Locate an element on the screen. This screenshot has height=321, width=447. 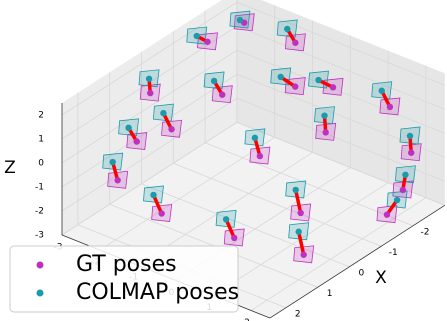
x-tick-label: 0 is located at coordinates (362, 273).